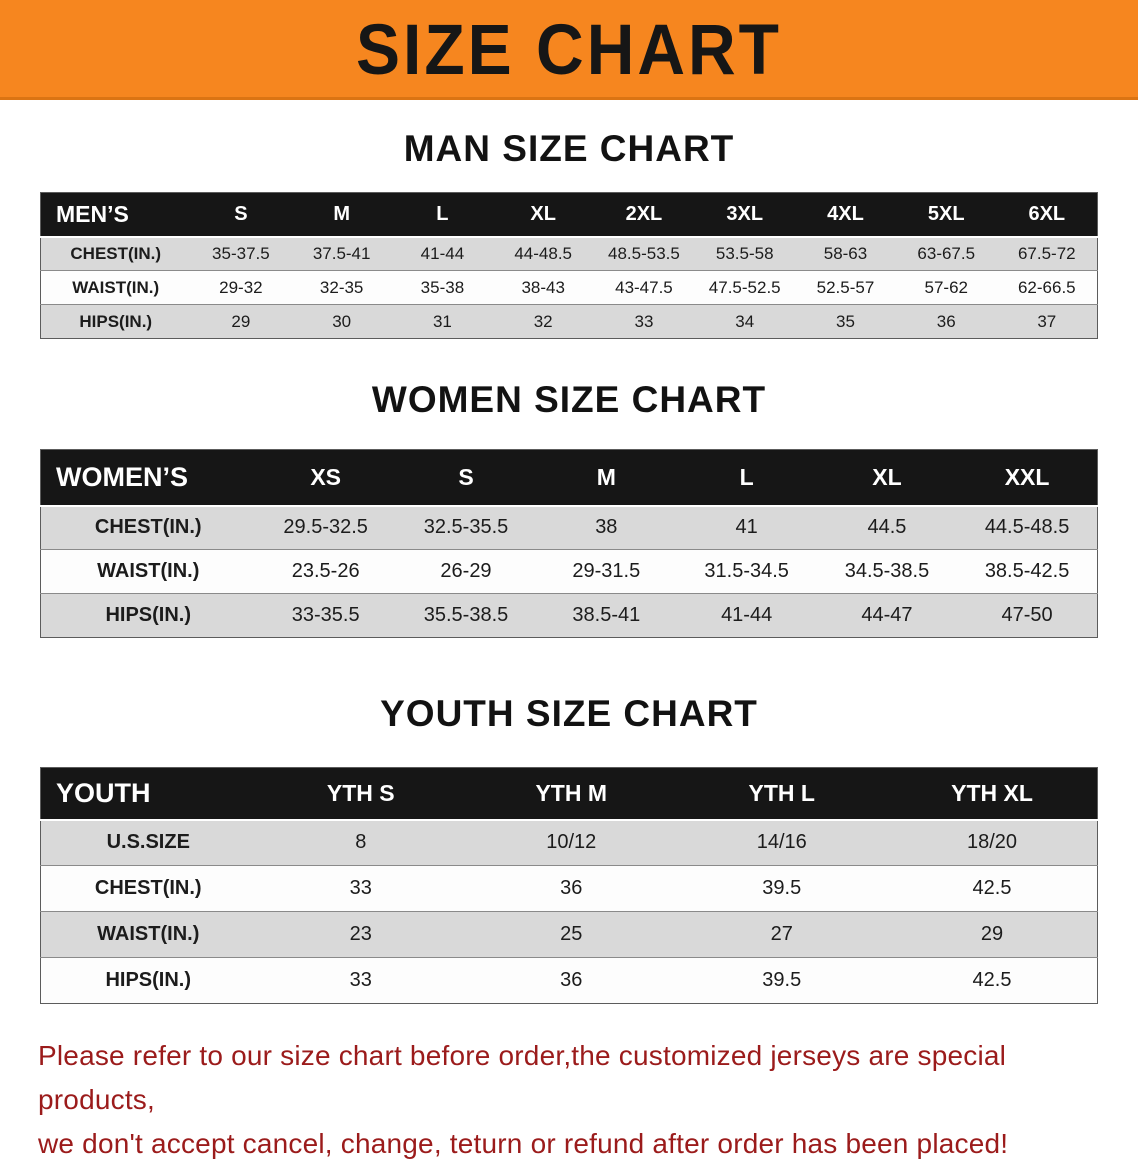 This screenshot has height=1167, width=1138. I want to click on size-value-cell: 38-43, so click(543, 287).